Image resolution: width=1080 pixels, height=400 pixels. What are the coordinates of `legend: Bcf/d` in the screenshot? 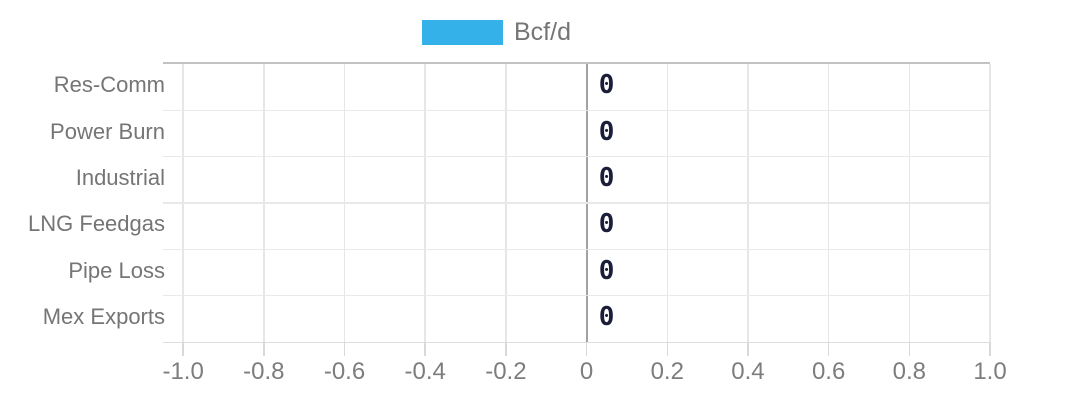 It's located at (496, 32).